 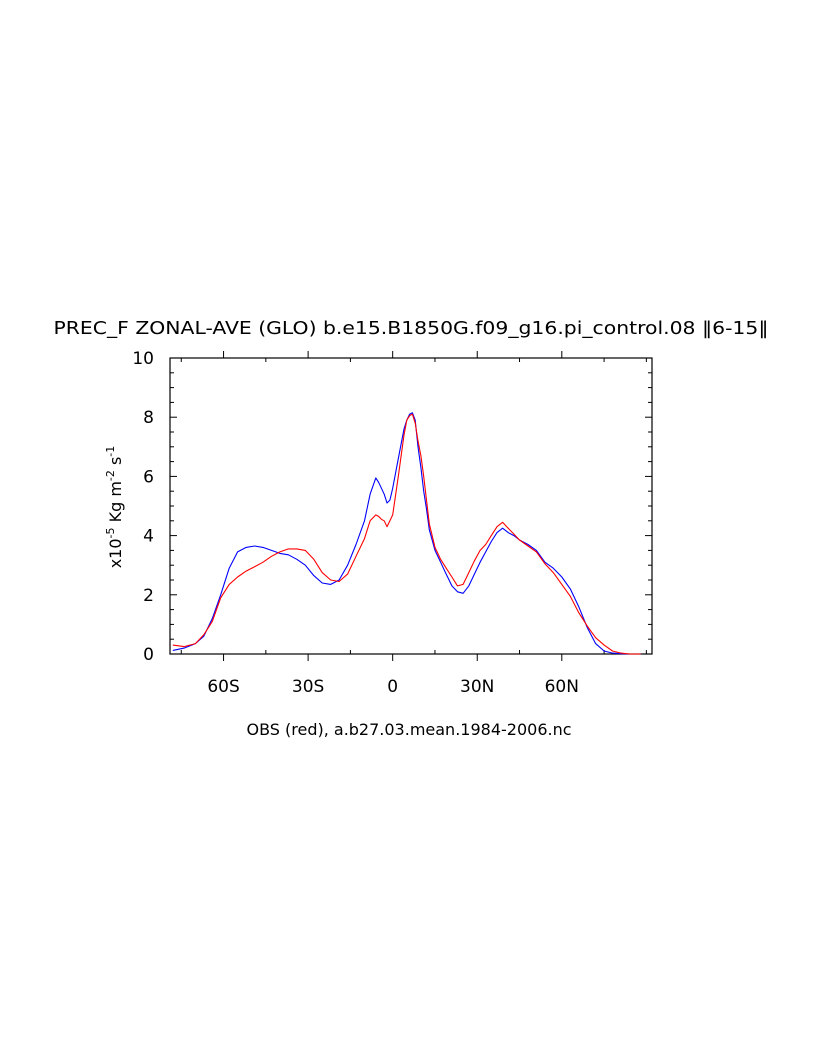 What do you see at coordinates (115, 463) in the screenshot?
I see `y-axis-label-middle-2: s` at bounding box center [115, 463].